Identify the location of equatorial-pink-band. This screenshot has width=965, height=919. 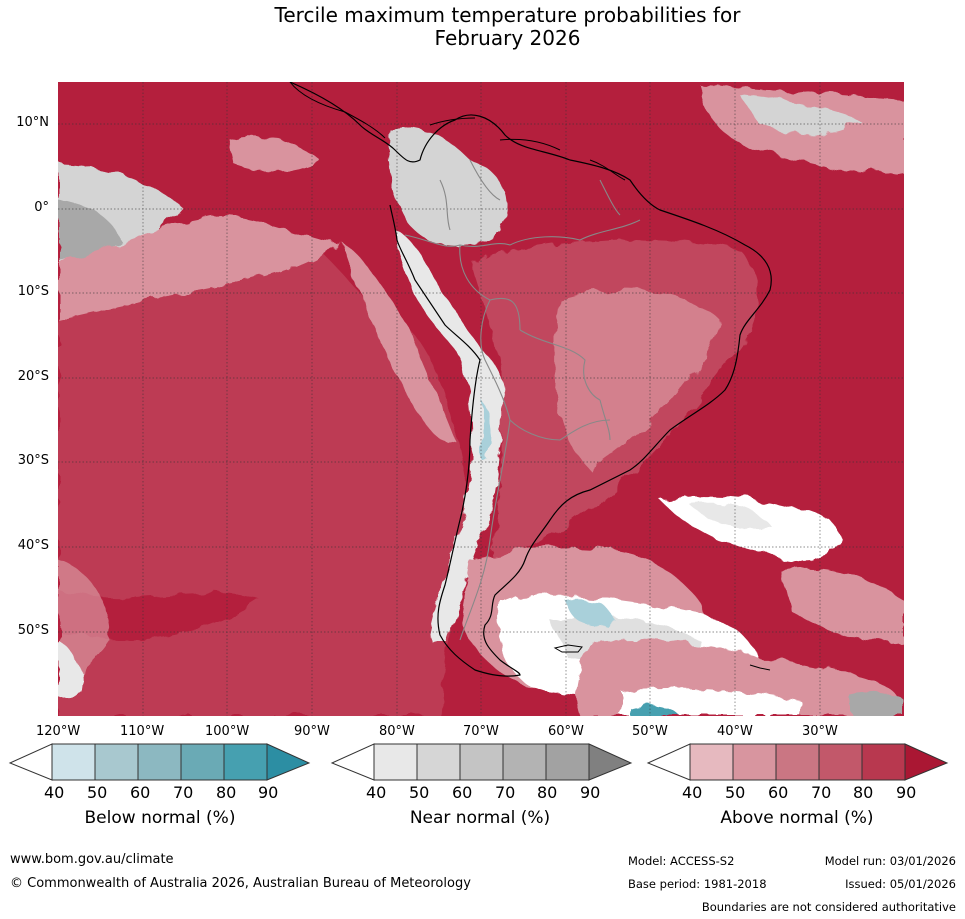
(199, 268).